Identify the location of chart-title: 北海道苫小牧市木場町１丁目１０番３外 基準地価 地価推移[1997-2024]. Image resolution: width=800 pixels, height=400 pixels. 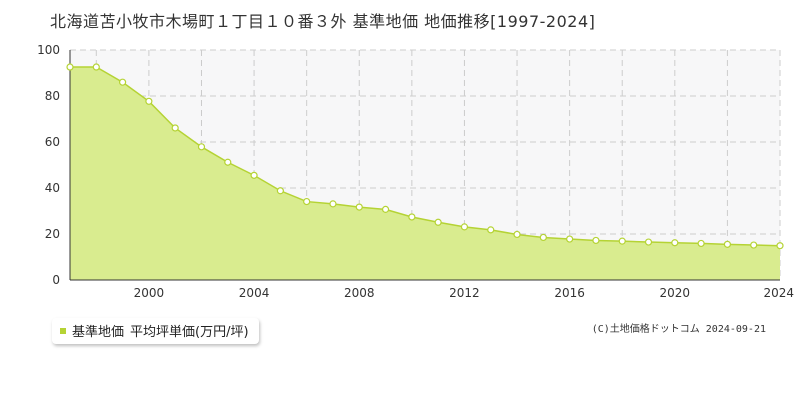
(323, 21).